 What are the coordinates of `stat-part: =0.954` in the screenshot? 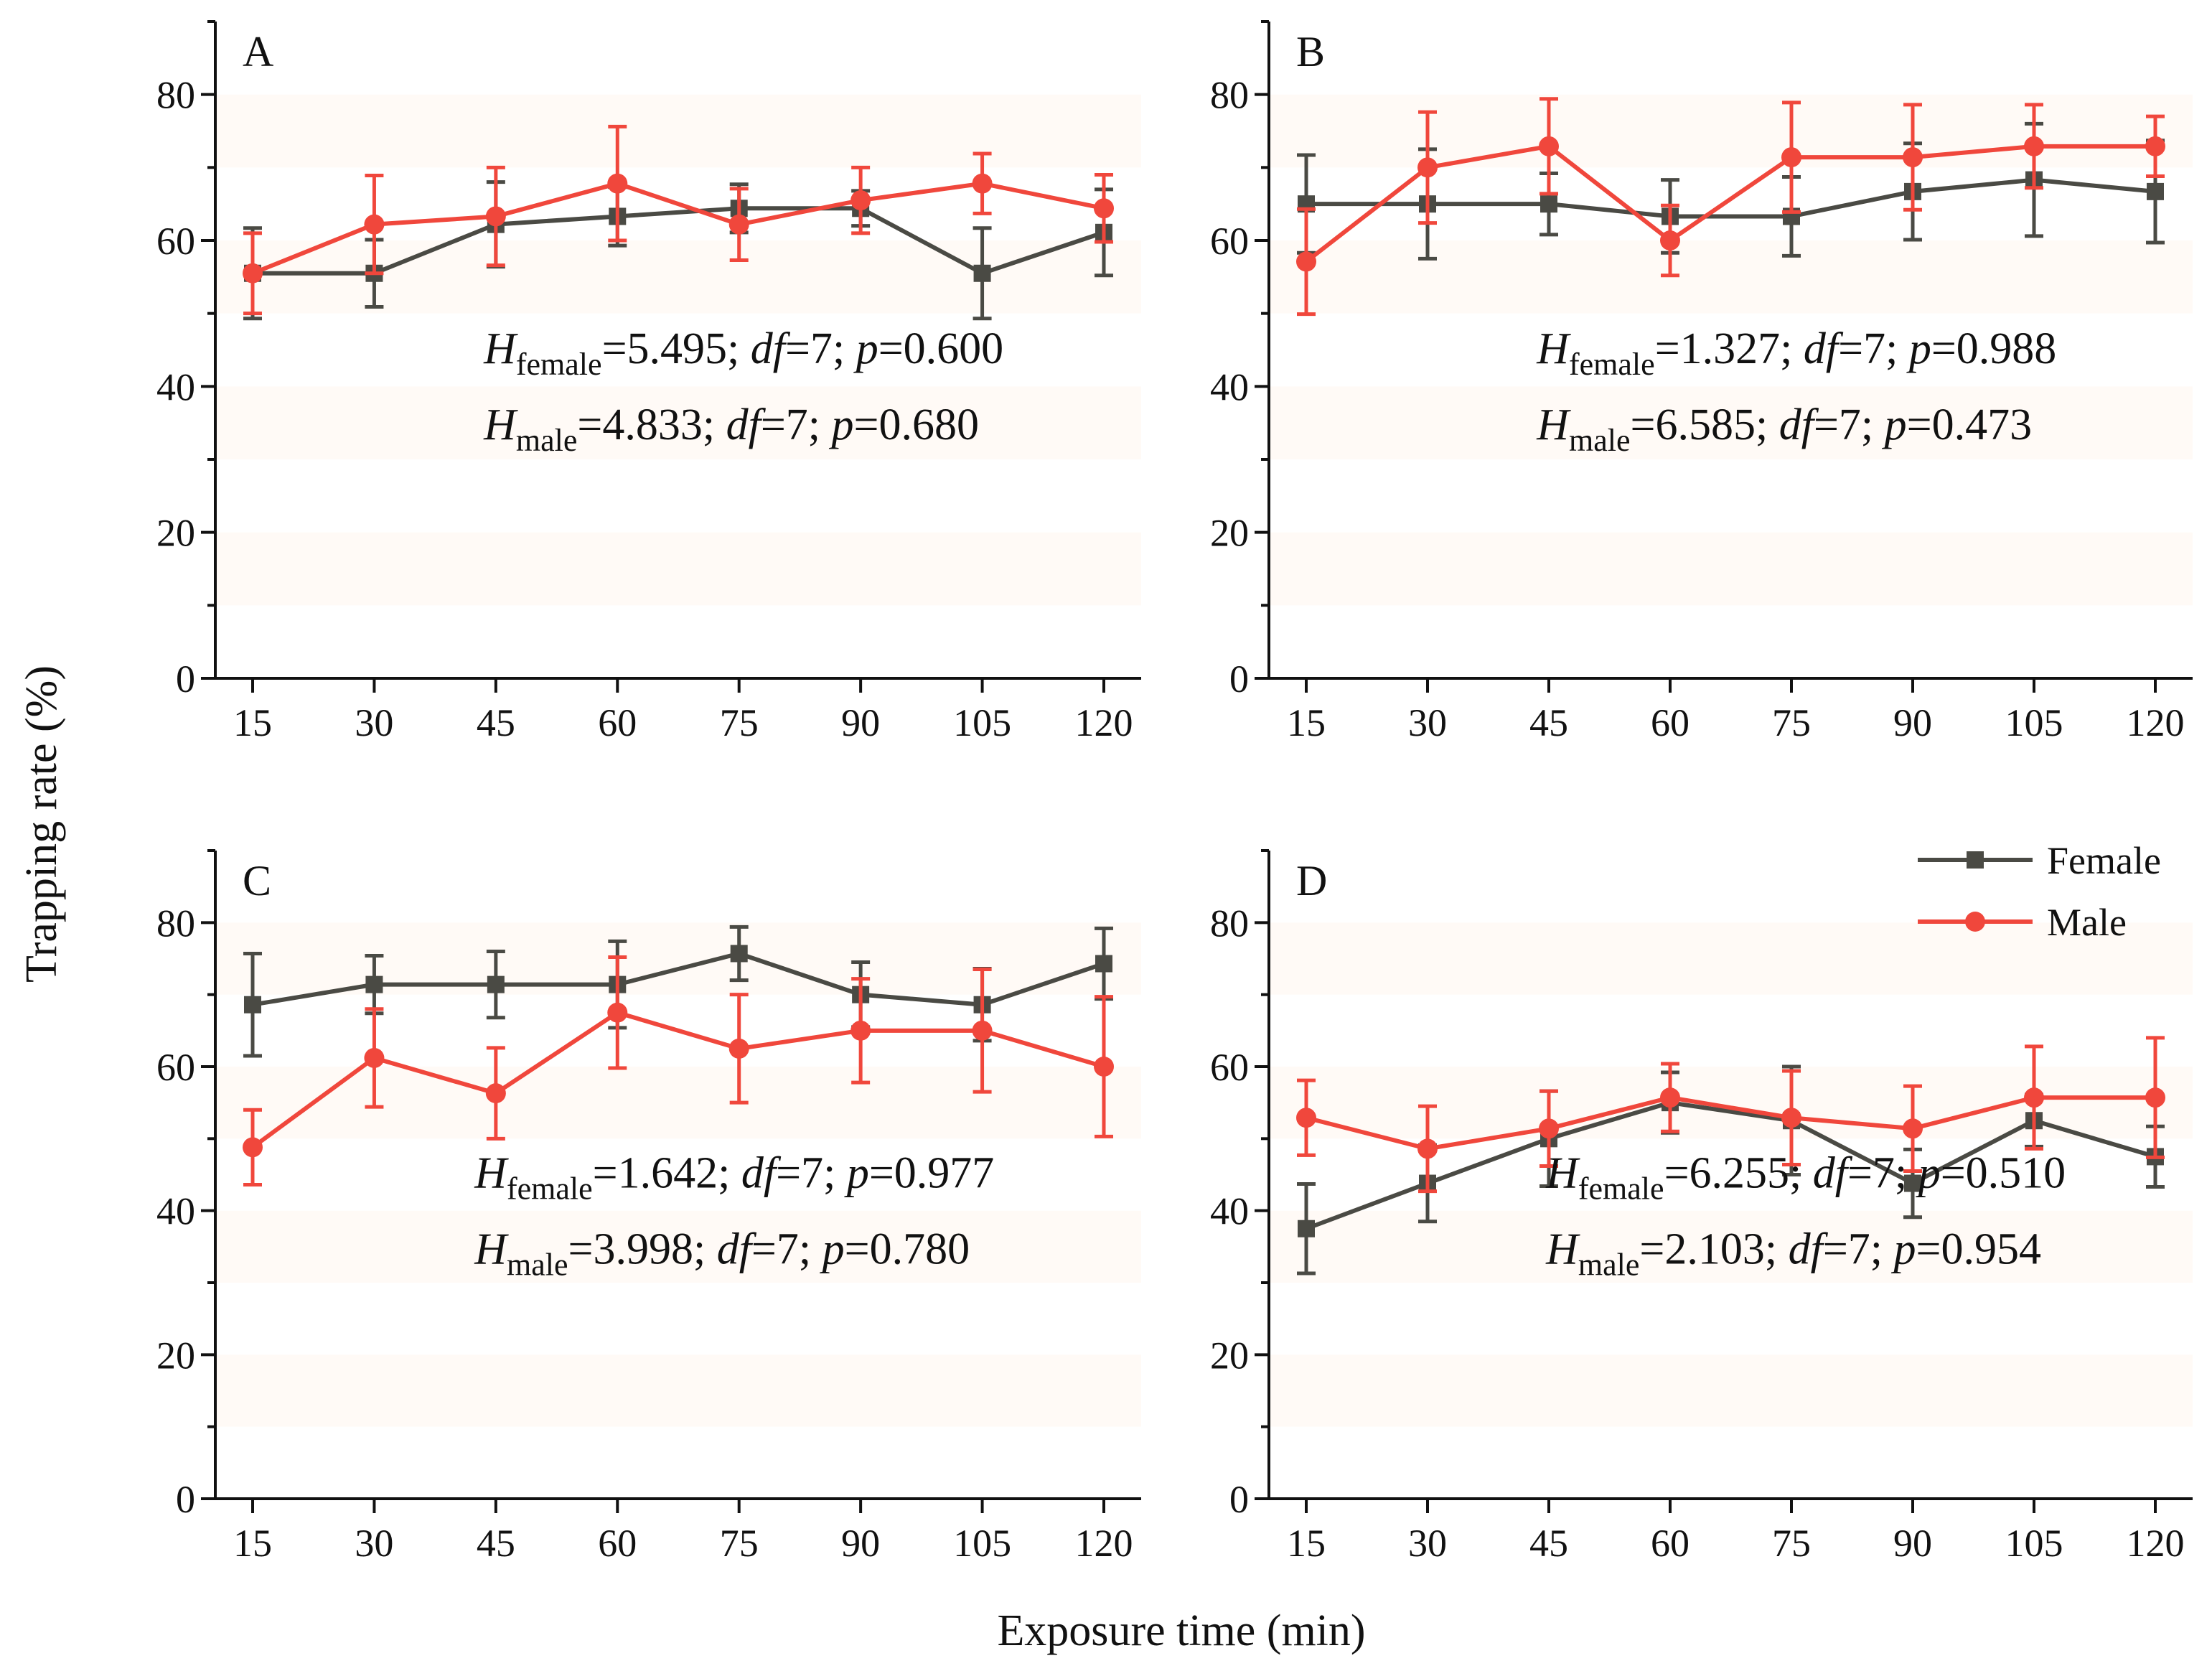 It's located at (1979, 1249).